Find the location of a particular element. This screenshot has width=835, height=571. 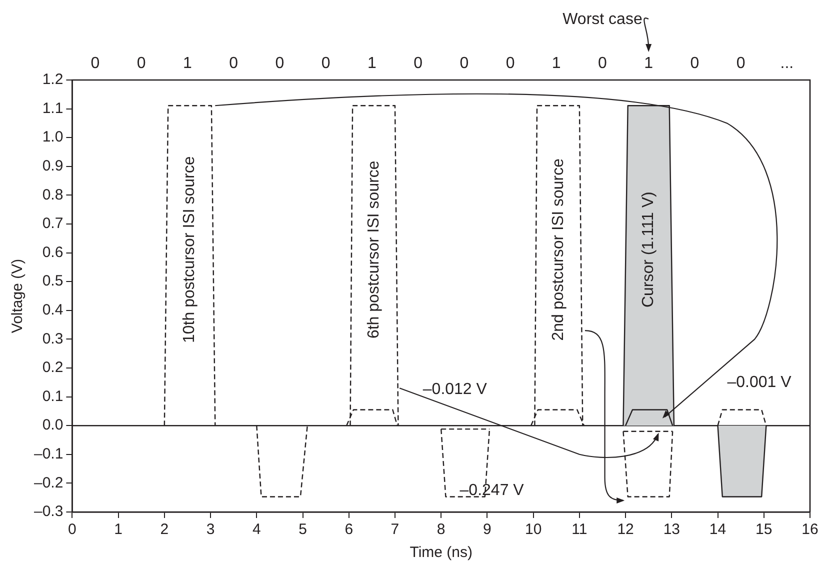

annotation: –0.012 V is located at coordinates (455, 389).